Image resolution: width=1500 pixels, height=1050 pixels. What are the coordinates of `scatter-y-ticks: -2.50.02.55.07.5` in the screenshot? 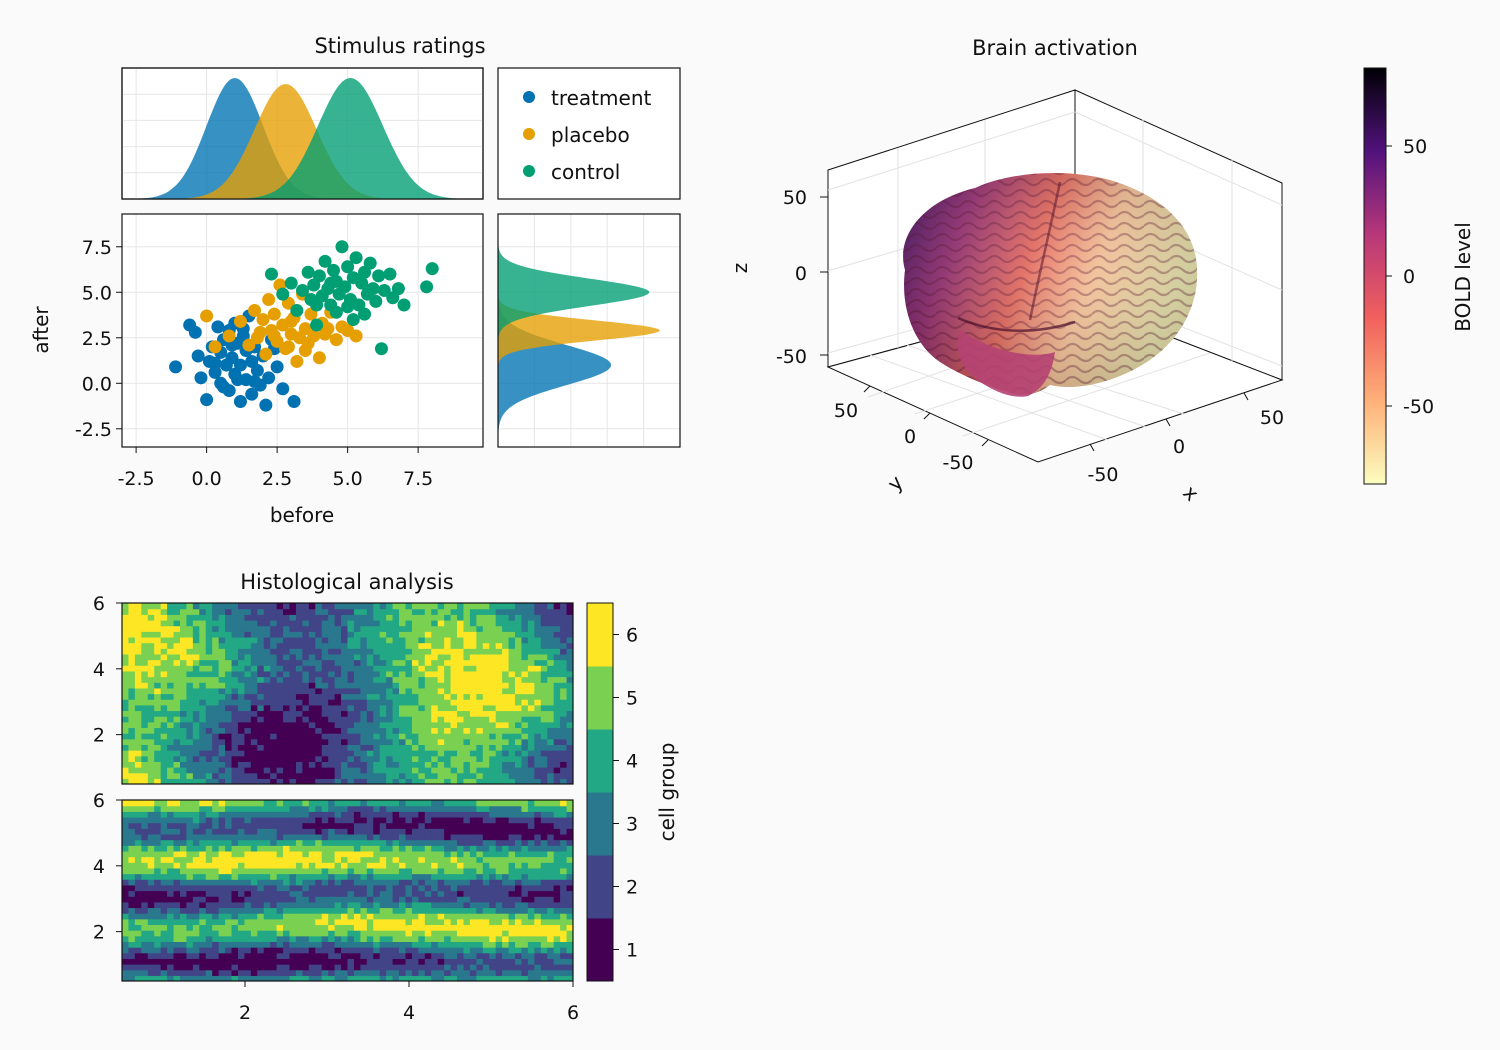 It's located at (98, 339).